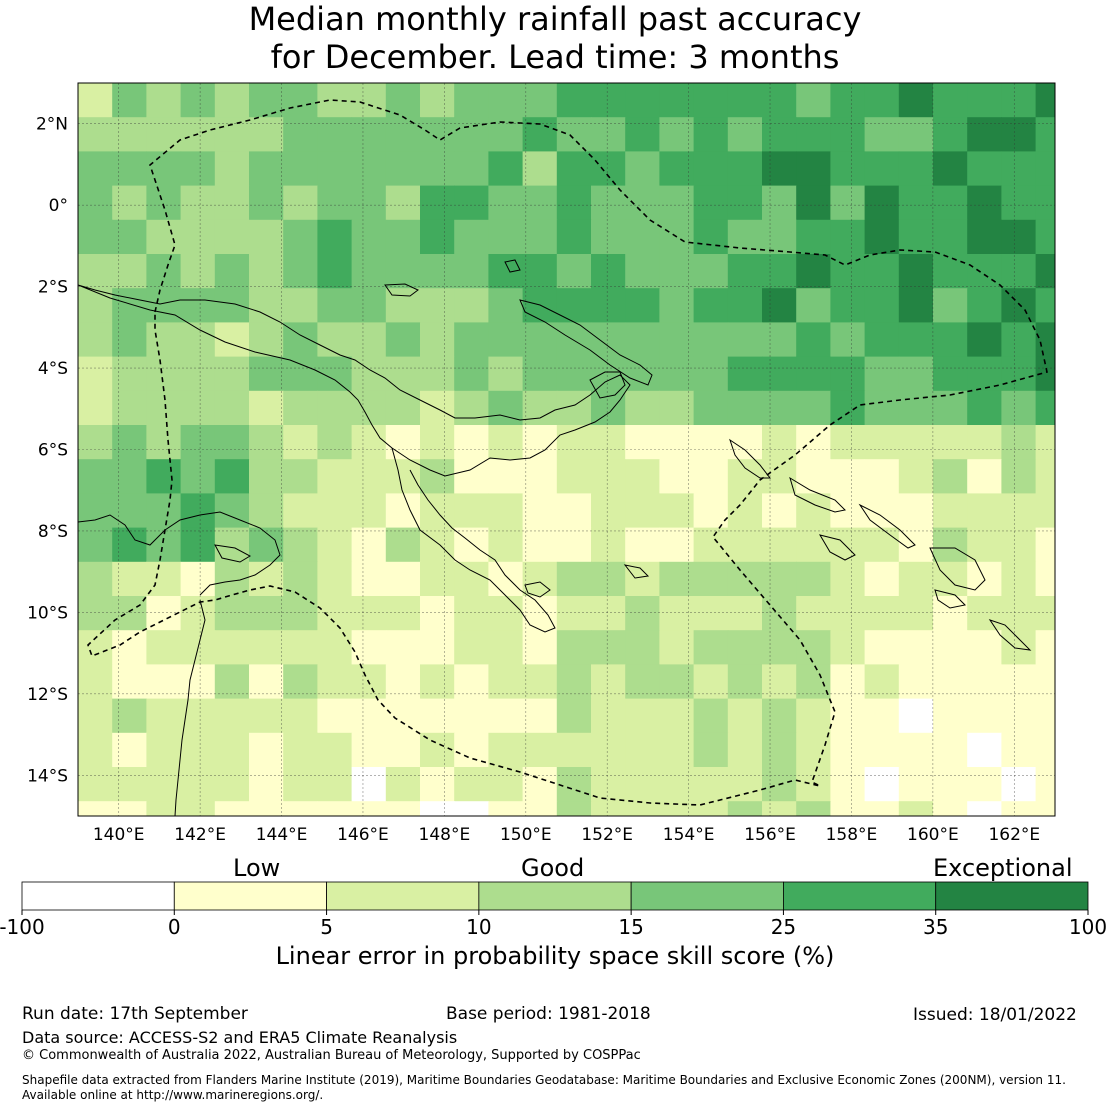 The height and width of the screenshot is (1110, 1110). Describe the element at coordinates (607, 835) in the screenshot. I see `lon-tick-label: 152°E` at that location.